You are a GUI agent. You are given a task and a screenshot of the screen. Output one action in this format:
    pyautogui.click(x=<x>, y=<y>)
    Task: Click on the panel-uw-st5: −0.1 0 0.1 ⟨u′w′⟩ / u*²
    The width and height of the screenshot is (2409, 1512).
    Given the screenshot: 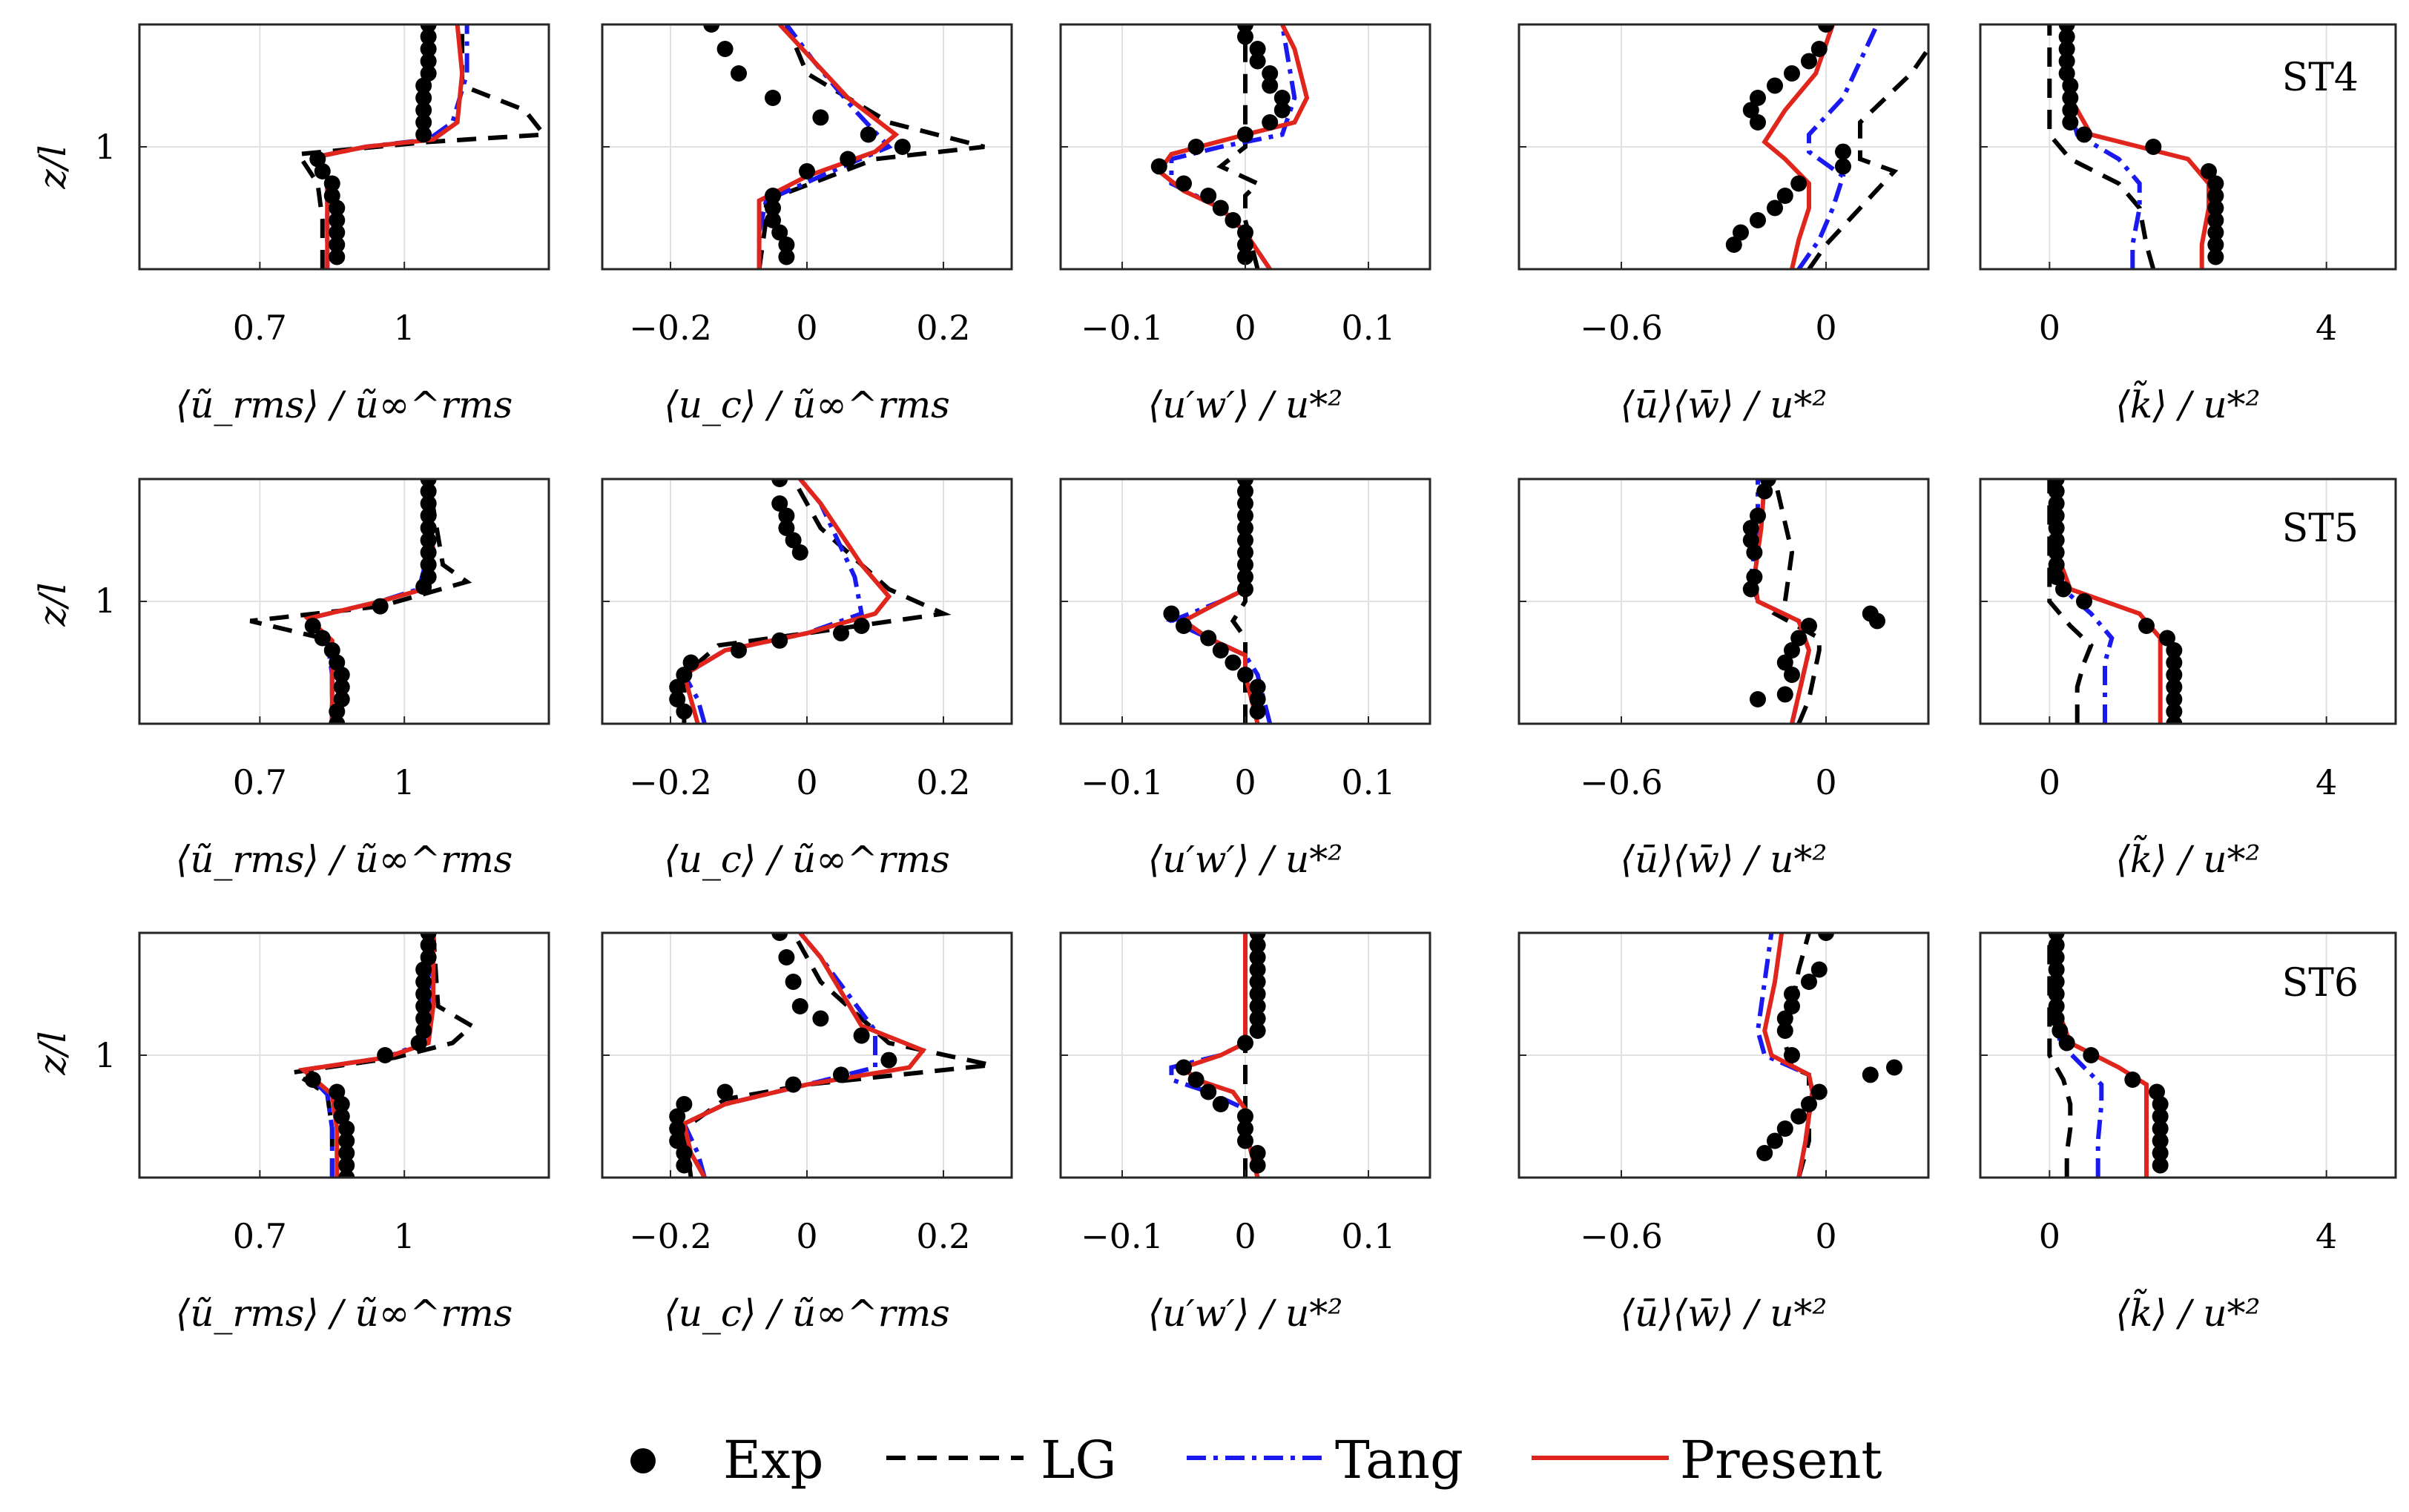 What is the action you would take?
    pyautogui.click(x=1245, y=679)
    